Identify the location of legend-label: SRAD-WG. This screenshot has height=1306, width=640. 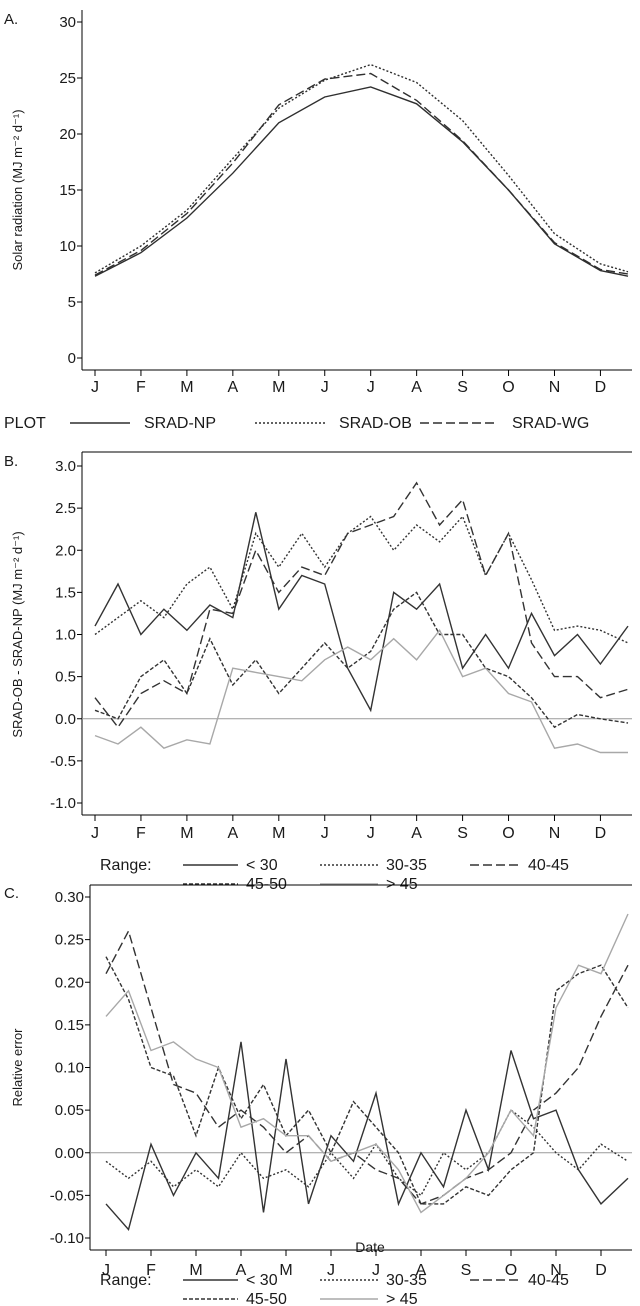
(550, 423).